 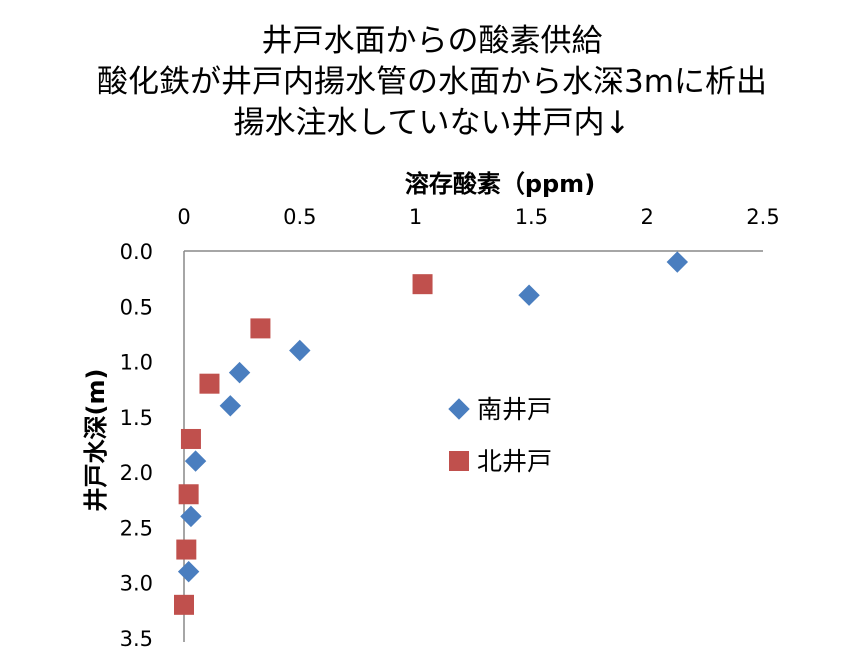 What do you see at coordinates (136, 418) in the screenshot?
I see `y-tick-label: 1.5` at bounding box center [136, 418].